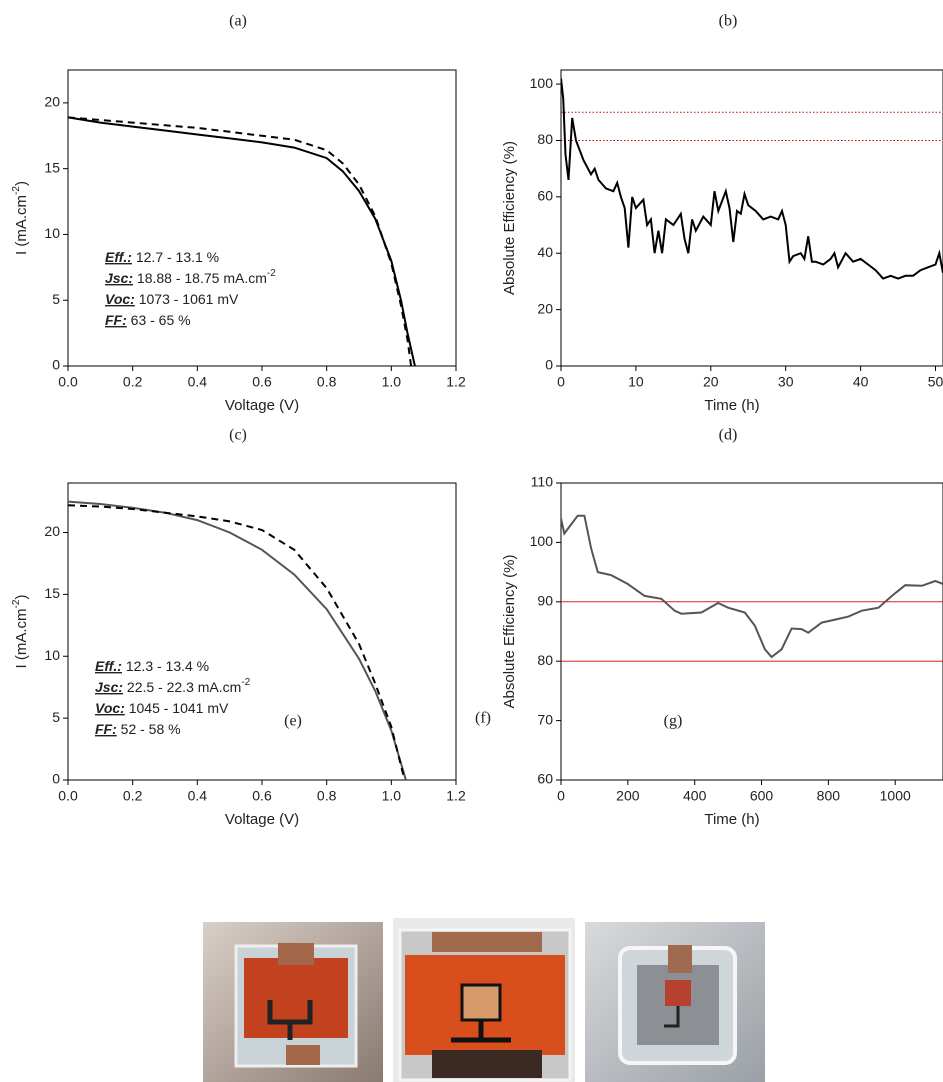 This screenshot has width=943, height=1082. Describe the element at coordinates (187, 299) in the screenshot. I see `annotation-text: 1073 - 1061 mV` at that location.